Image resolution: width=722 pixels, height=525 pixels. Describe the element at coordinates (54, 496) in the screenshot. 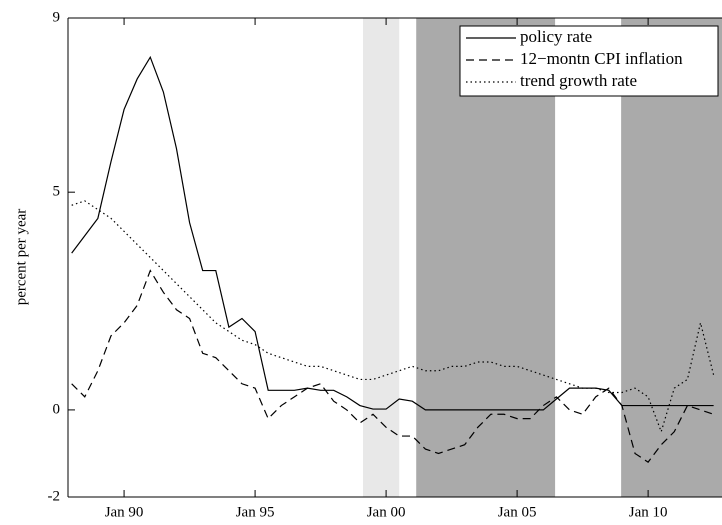

I see `y-tick-label: -2` at that location.